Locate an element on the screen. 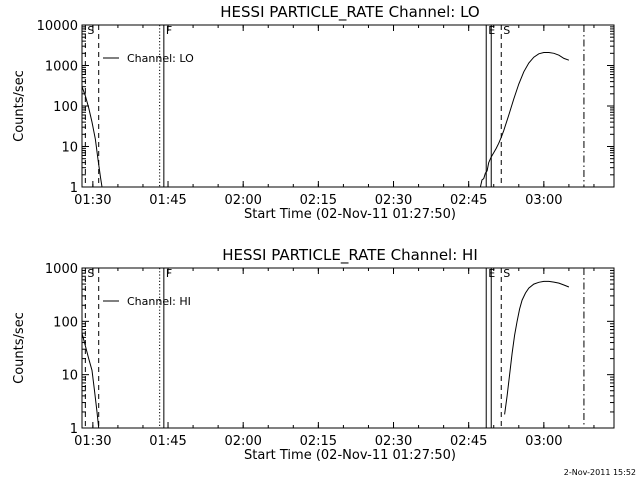 This screenshot has width=640, height=480. chart-title: HESSI PARTICLE_RATE Channel: HI is located at coordinates (350, 255).